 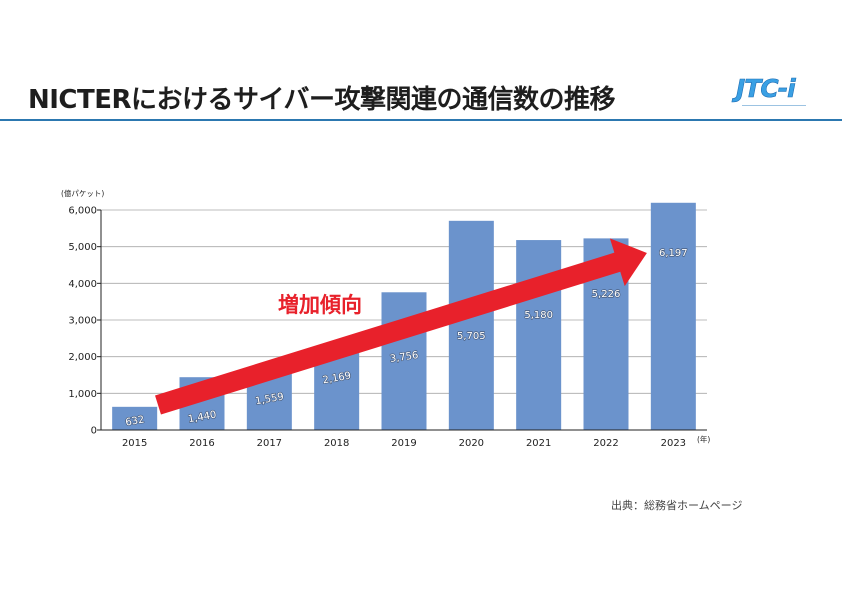 What do you see at coordinates (336, 443) in the screenshot?
I see `x-tick-label: 2018` at bounding box center [336, 443].